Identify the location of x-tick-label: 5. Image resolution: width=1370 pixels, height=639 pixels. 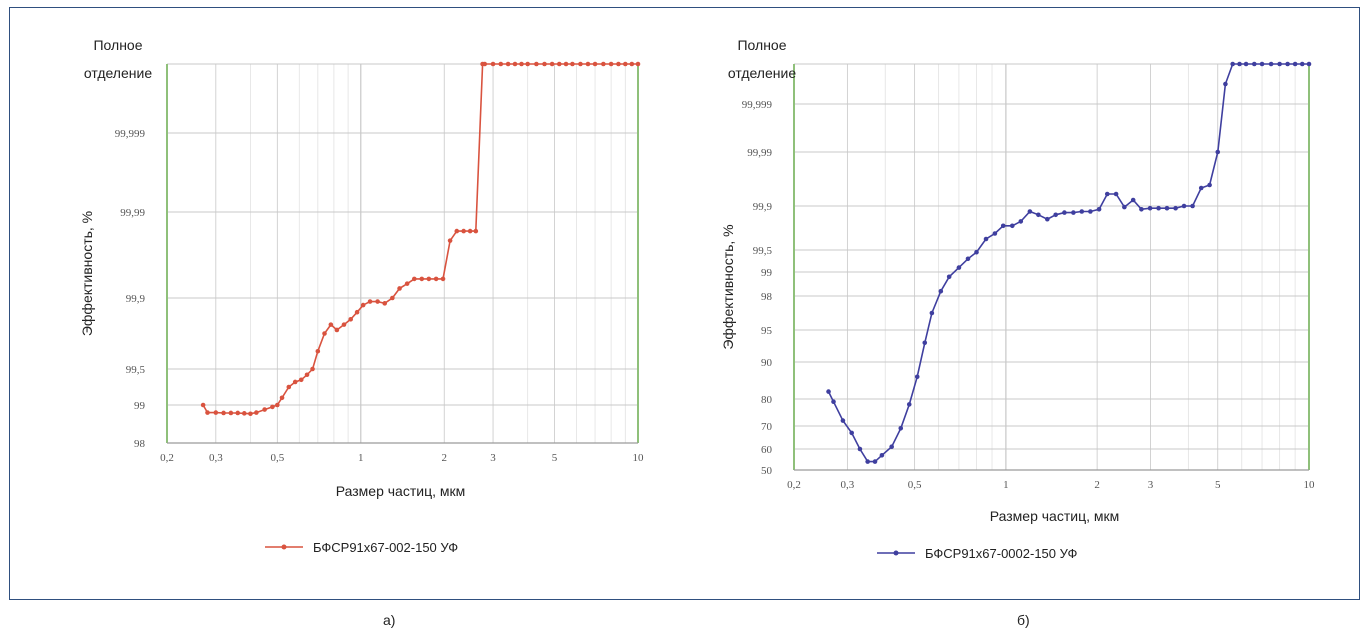
(1218, 485).